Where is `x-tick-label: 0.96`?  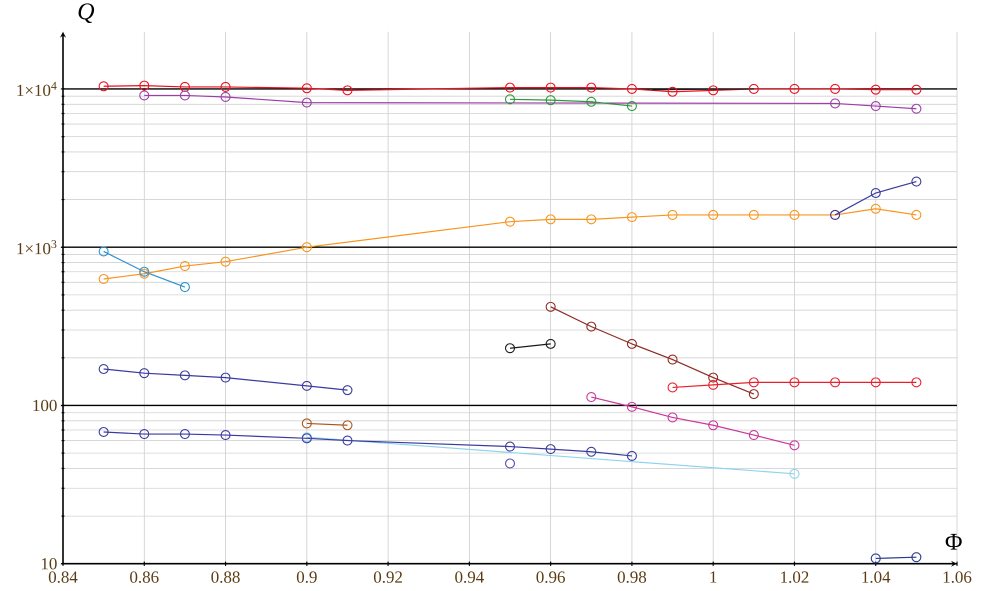
x-tick-label: 0.96 is located at coordinates (550, 577).